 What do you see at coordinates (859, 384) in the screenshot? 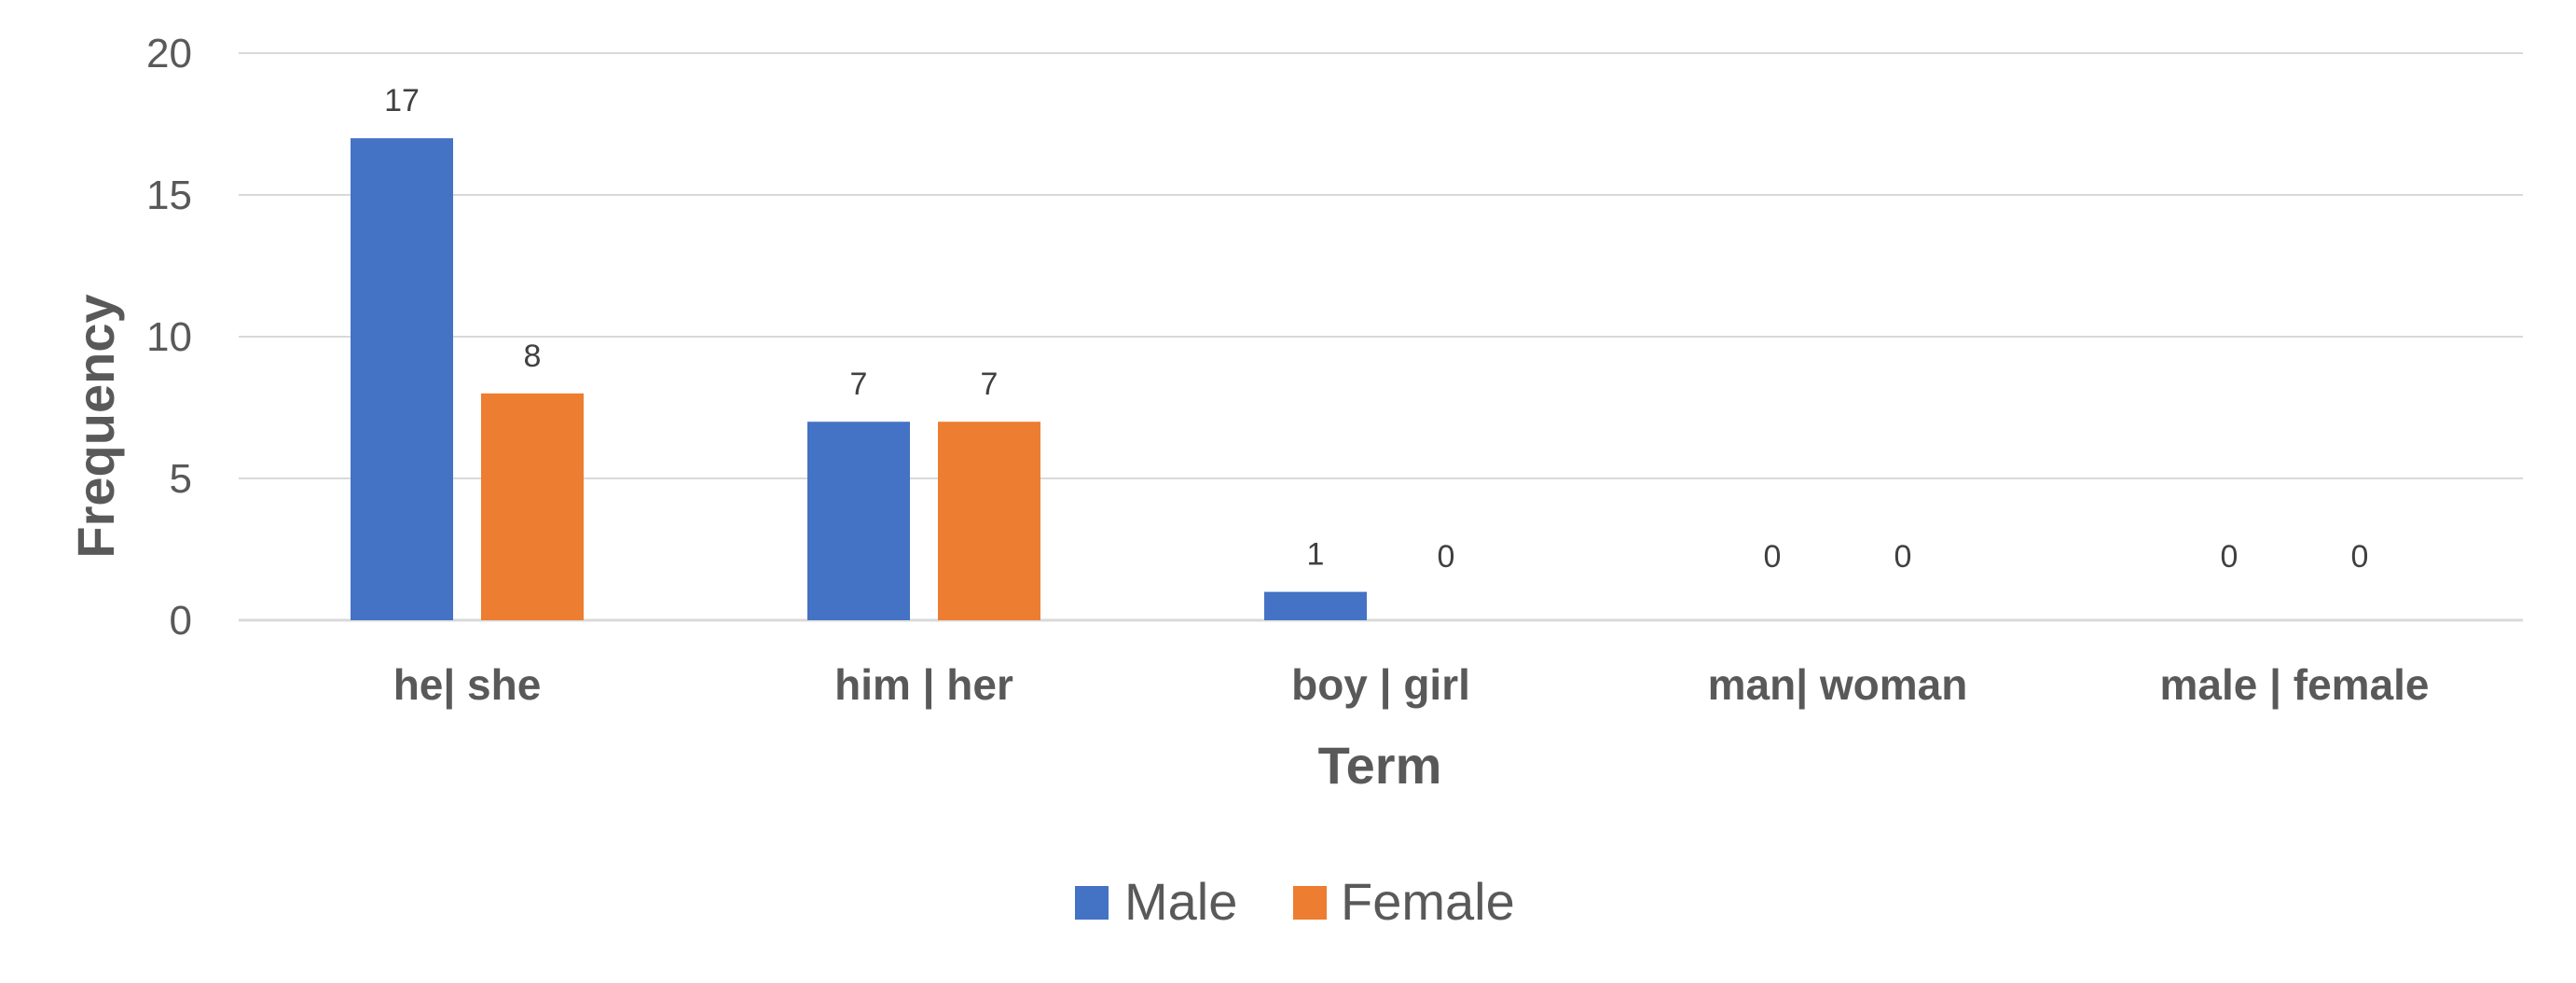
I see `data-label-male: 7` at bounding box center [859, 384].